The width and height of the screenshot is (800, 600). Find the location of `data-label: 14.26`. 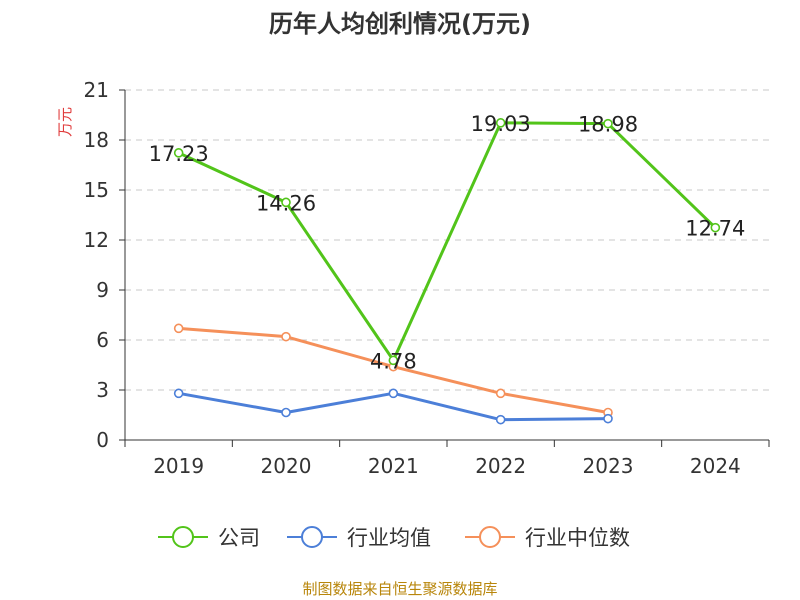

data-label: 14.26 is located at coordinates (286, 203).